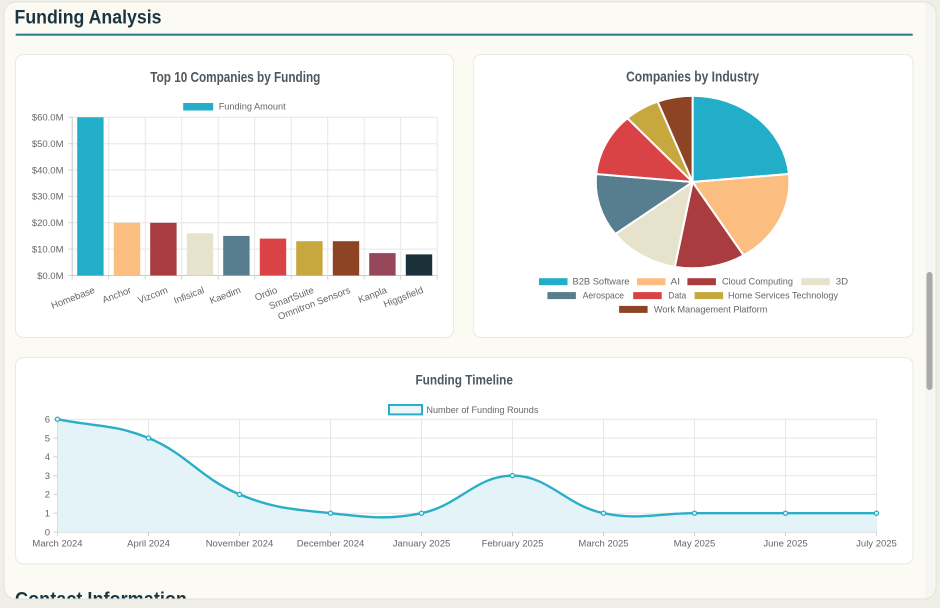  Describe the element at coordinates (252, 107) in the screenshot. I see `svg-text: Funding Amount` at that location.